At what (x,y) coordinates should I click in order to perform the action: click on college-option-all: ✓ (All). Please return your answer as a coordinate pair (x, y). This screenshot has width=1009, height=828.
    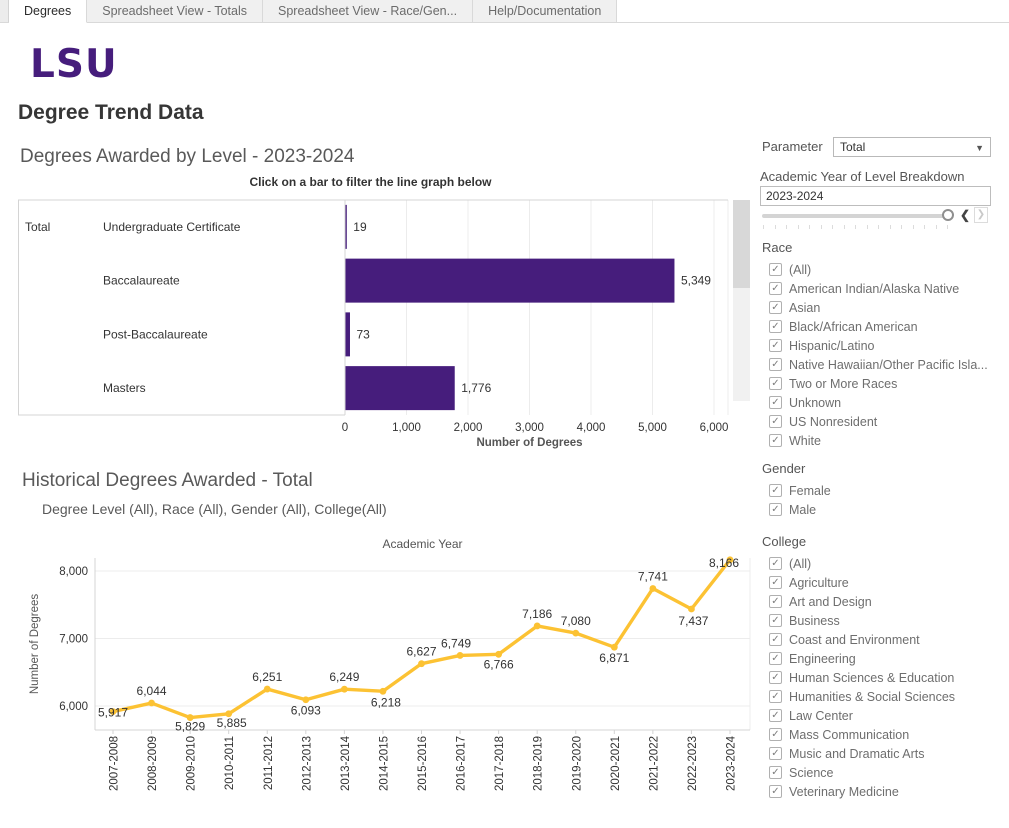
    Looking at the image, I should click on (882, 563).